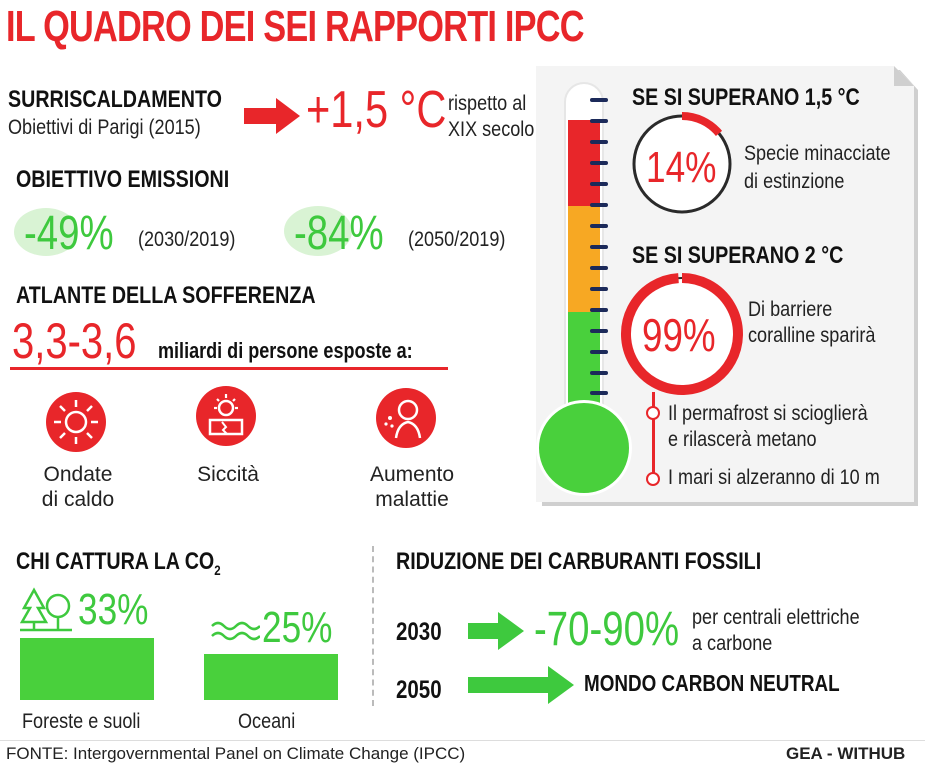 The image size is (925, 768). I want to click on sun-heat-icon, so click(76, 422).